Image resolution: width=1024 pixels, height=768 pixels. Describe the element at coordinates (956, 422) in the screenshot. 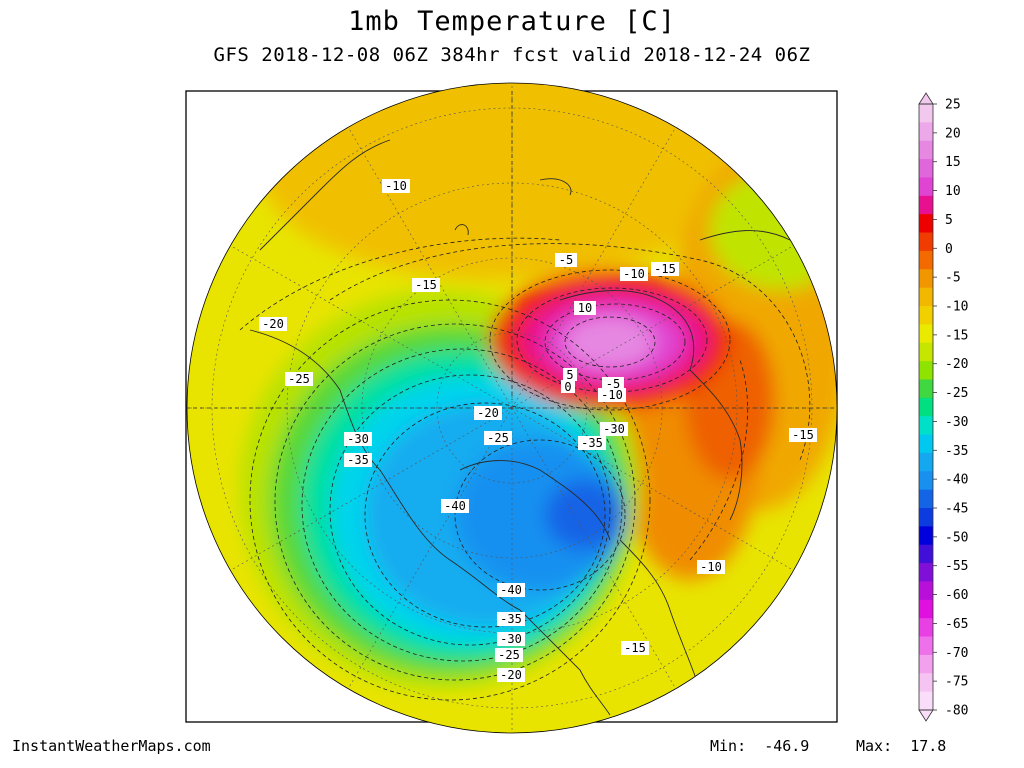

I see `colorbar-tick-label: -30` at that location.